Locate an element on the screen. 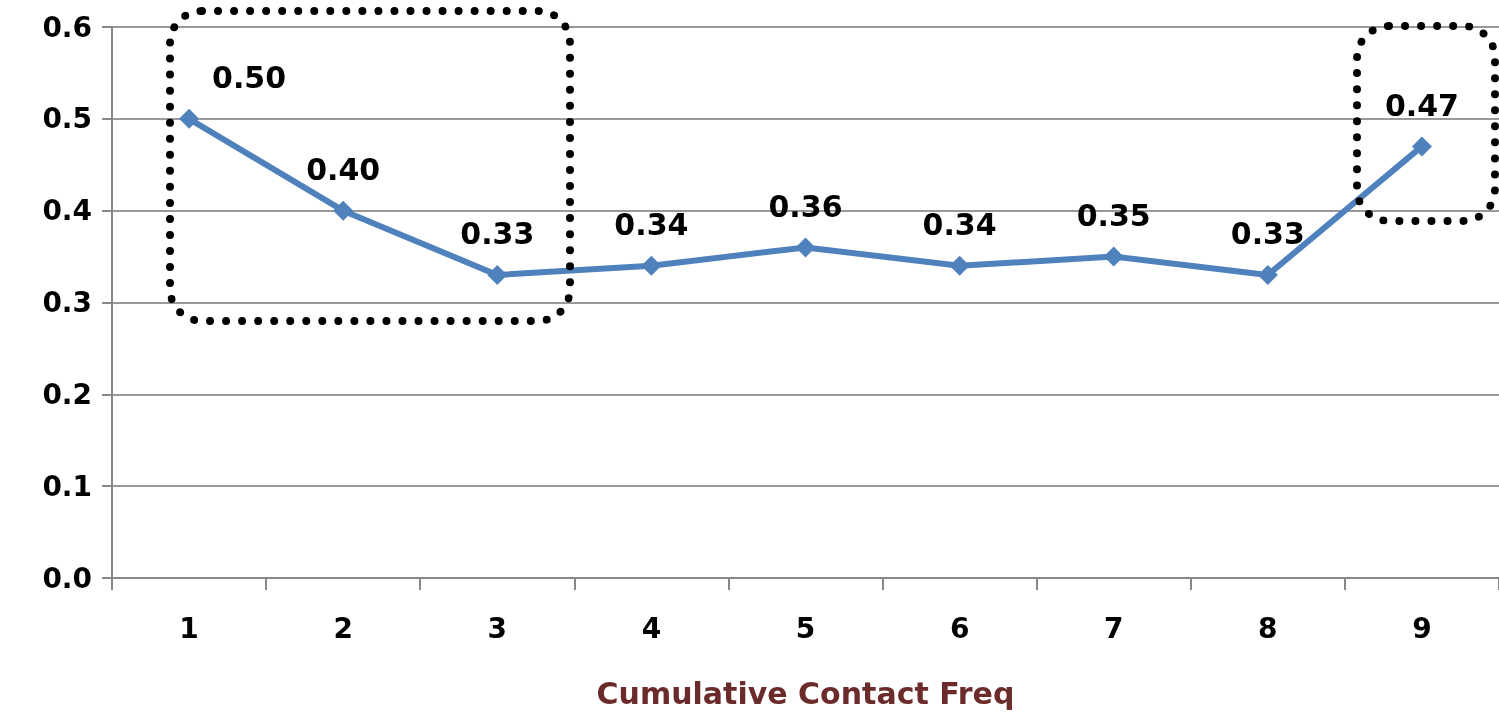 This screenshot has width=1499, height=727. x-tick-label: 1 is located at coordinates (189, 628).